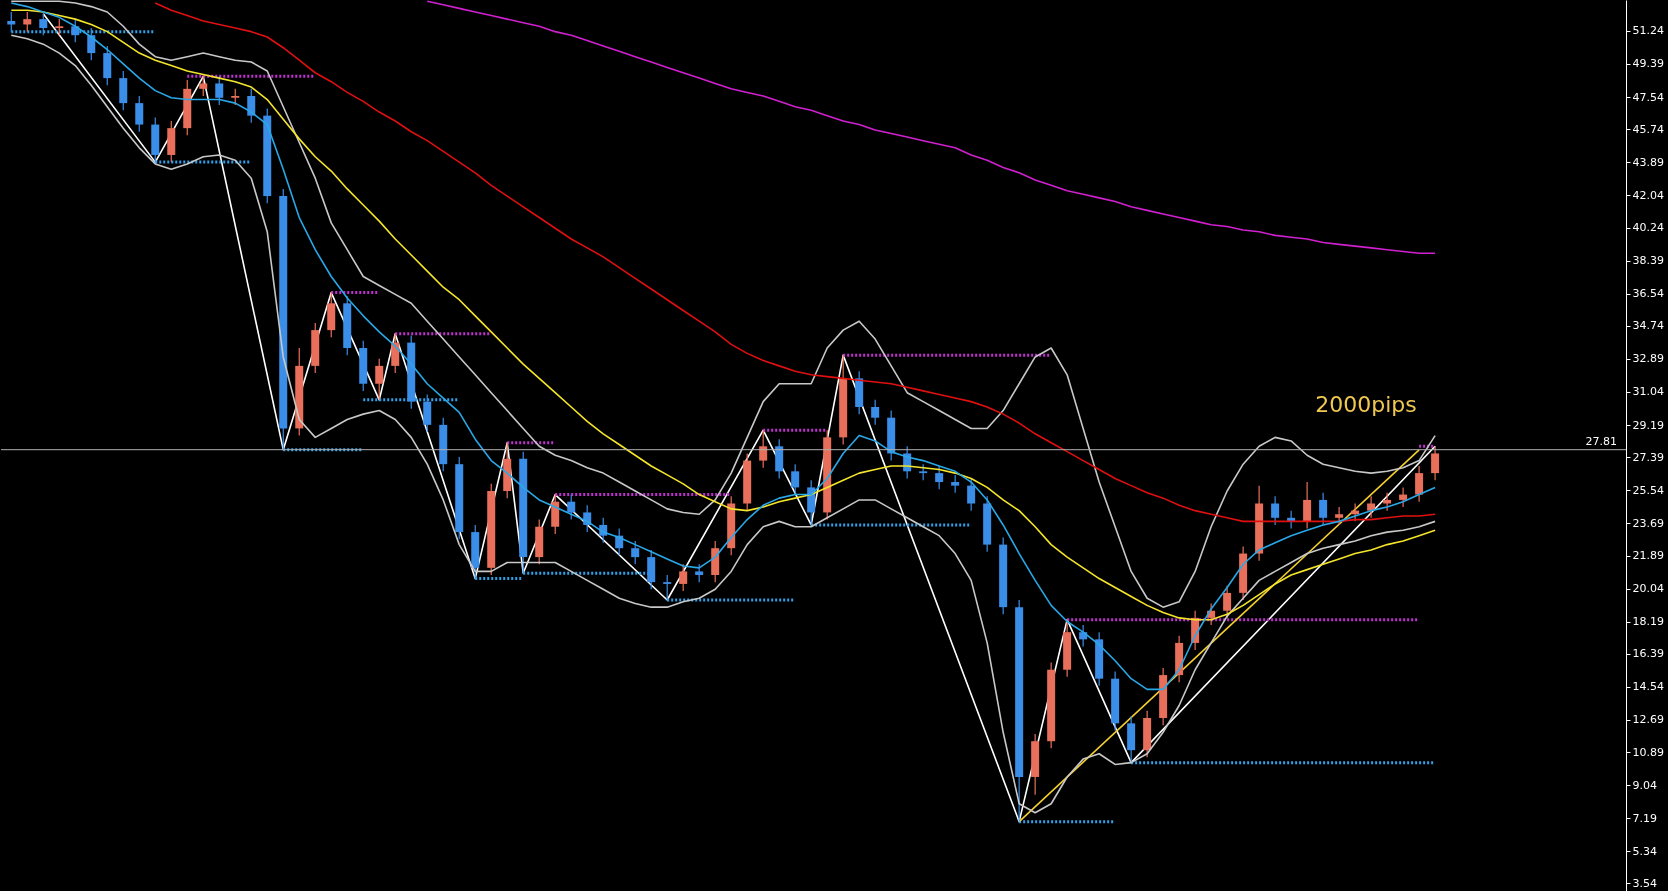 The image size is (1668, 891). What do you see at coordinates (1648, 195) in the screenshot?
I see `y-tick-label: 42.04` at bounding box center [1648, 195].